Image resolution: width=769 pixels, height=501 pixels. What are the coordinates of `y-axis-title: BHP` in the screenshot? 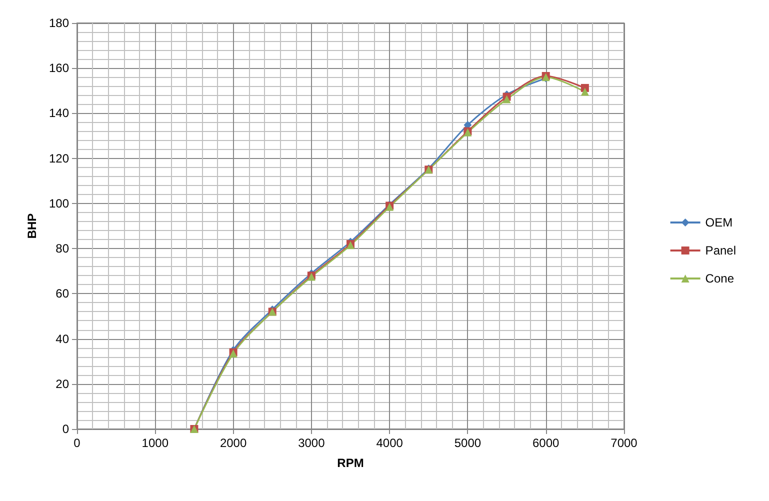 It's located at (32, 226).